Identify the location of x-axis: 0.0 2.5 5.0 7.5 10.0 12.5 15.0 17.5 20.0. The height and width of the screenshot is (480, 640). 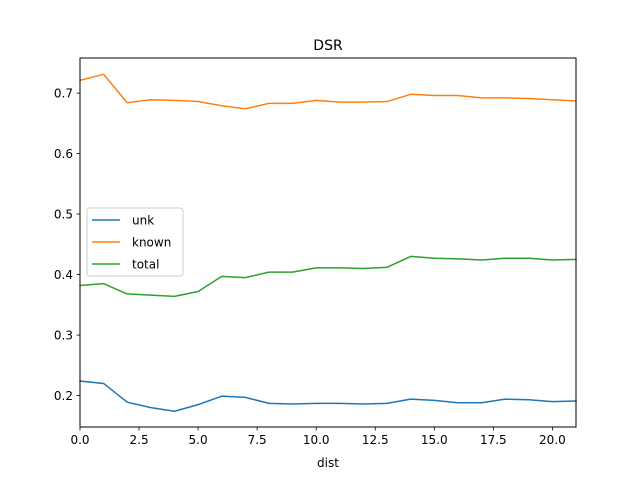
(318, 437).